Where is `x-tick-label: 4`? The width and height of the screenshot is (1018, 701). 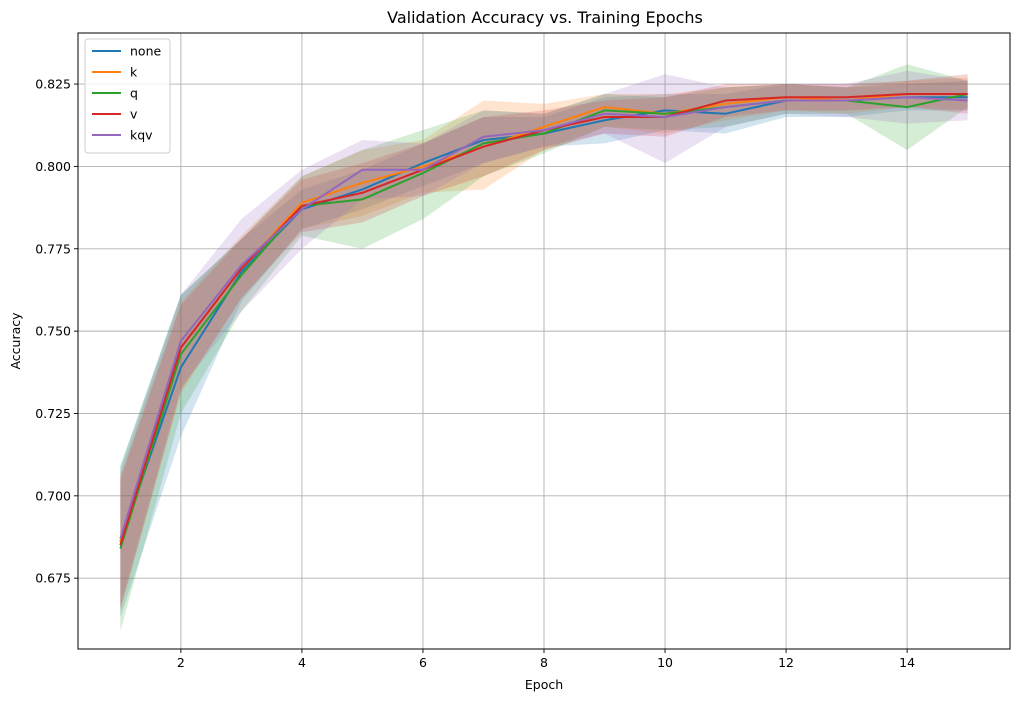
x-tick-label: 4 is located at coordinates (302, 662).